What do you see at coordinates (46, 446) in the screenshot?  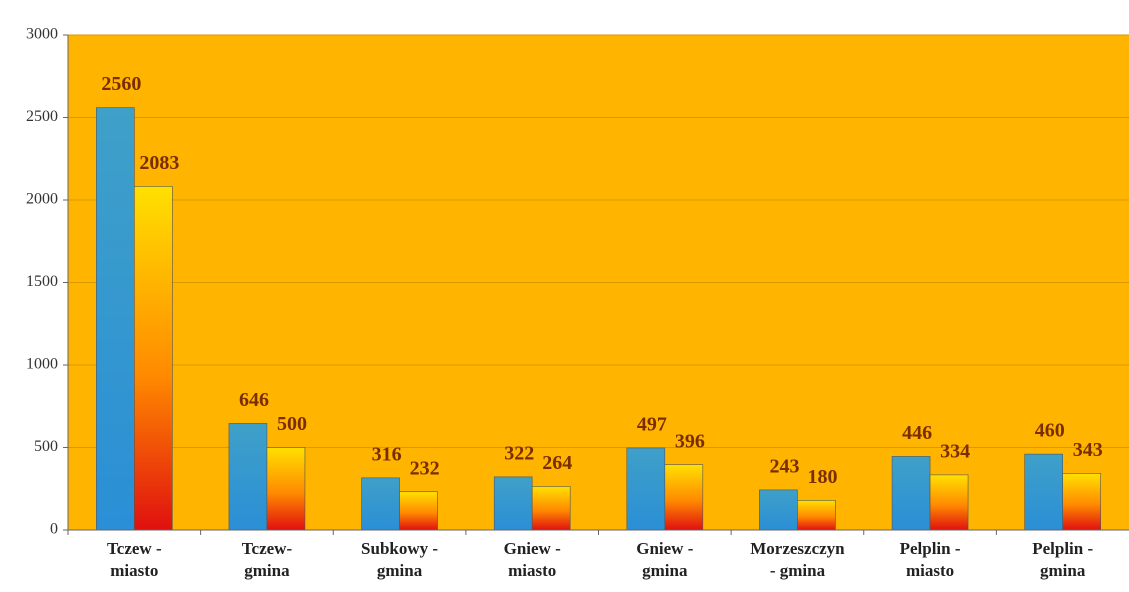 I see `y-tick-label: 500` at bounding box center [46, 446].